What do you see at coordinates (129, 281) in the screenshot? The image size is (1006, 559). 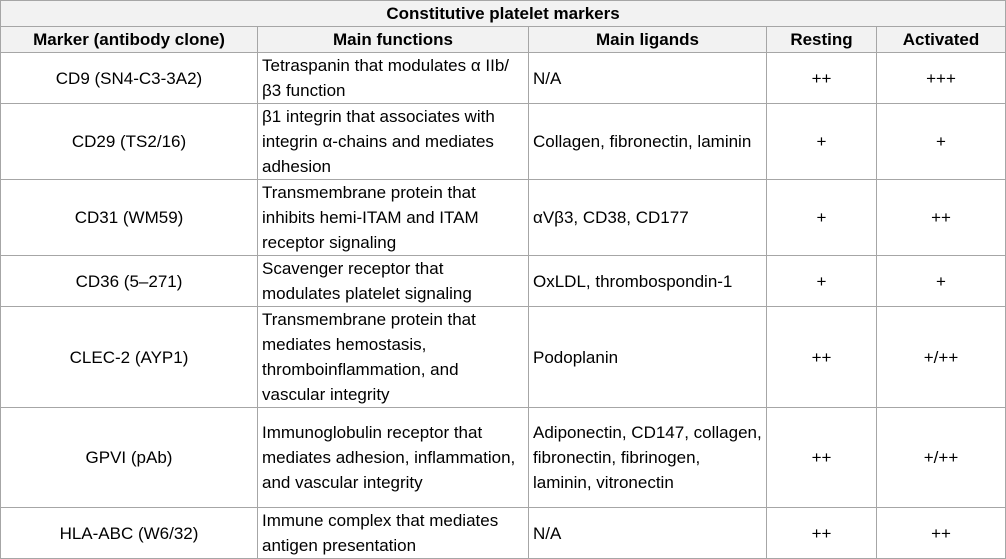 I see `marker-cell: CD36 (5–271)` at bounding box center [129, 281].